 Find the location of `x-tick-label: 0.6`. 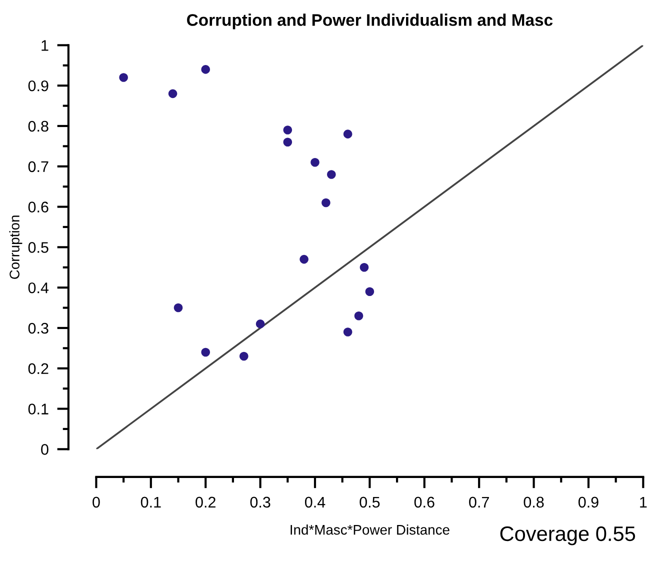

x-tick-label: 0.6 is located at coordinates (424, 502).